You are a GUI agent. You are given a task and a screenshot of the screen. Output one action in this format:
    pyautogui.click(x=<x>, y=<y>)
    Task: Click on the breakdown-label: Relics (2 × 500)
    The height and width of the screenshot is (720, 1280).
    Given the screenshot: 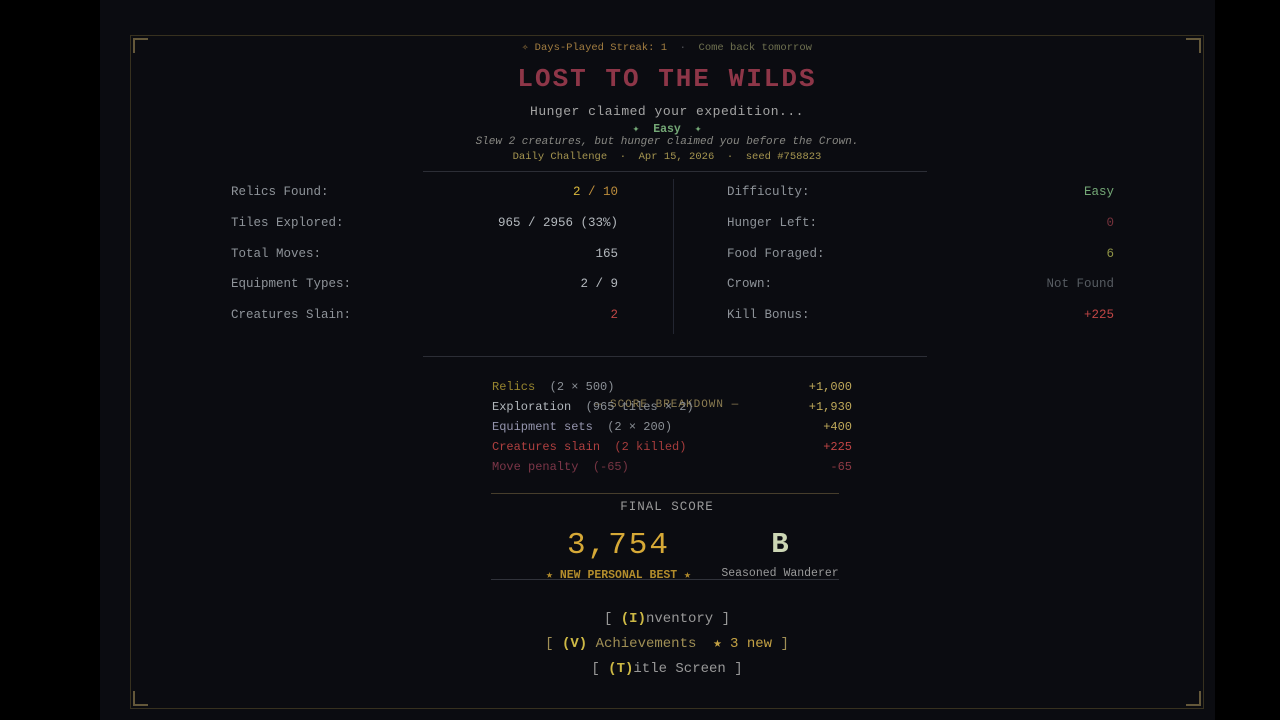 What is the action you would take?
    pyautogui.click(x=553, y=387)
    